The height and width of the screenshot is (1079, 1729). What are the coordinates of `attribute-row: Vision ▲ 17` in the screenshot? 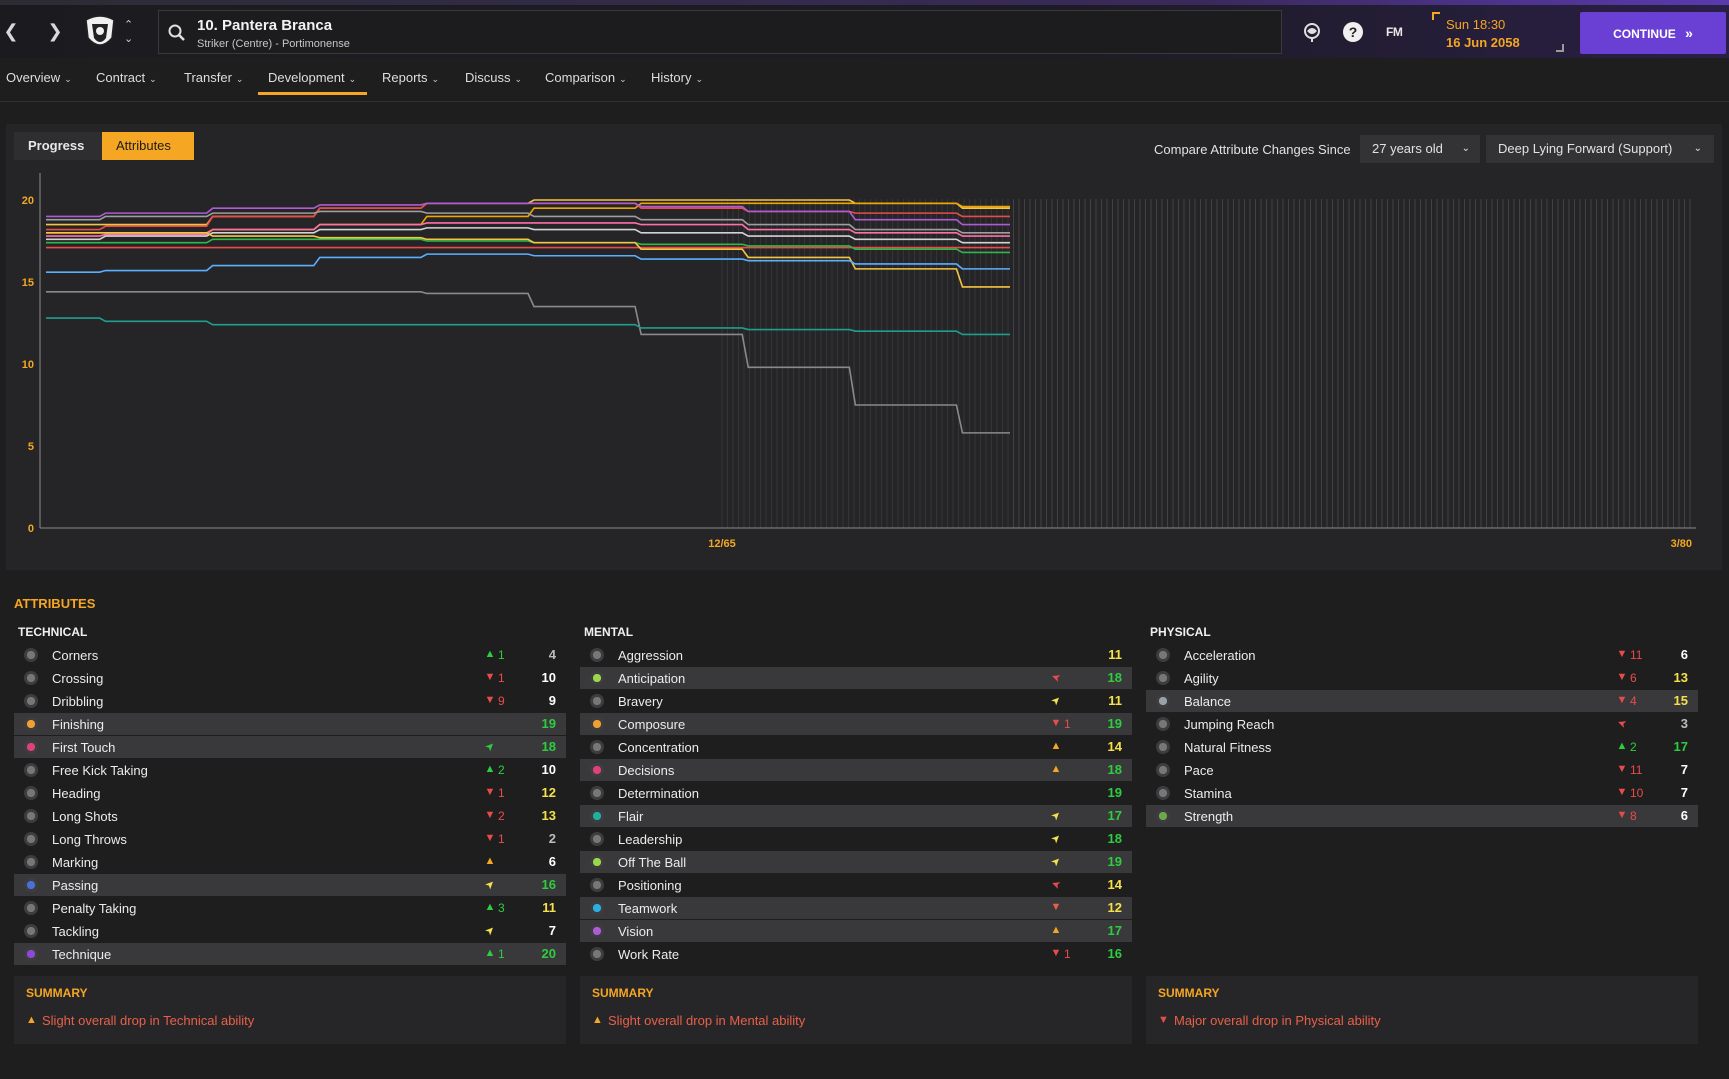 It's located at (856, 931).